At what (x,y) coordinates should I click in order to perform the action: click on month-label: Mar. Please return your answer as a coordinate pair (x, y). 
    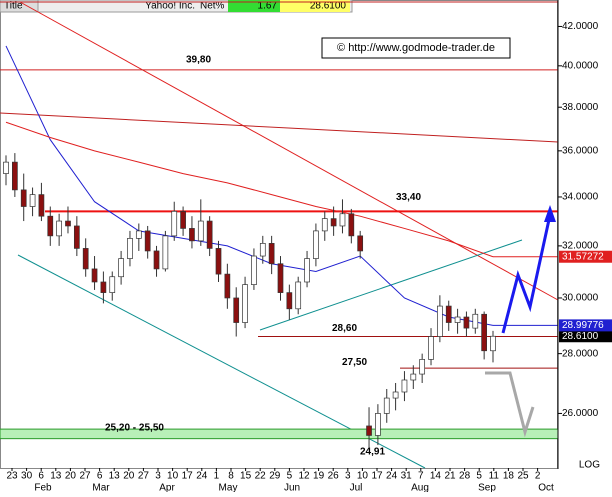
    Looking at the image, I should click on (101, 487).